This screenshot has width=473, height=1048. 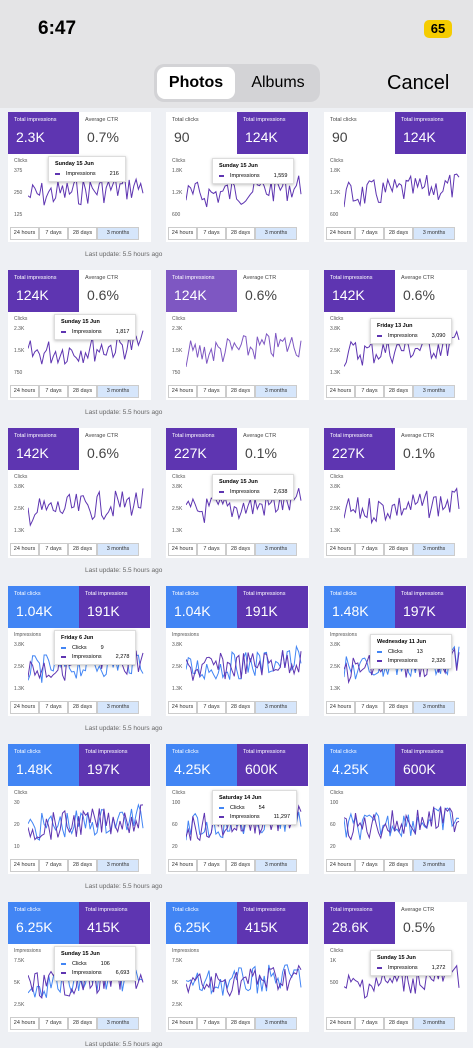 I want to click on metric-label: Total impressions, so click(x=351, y=910).